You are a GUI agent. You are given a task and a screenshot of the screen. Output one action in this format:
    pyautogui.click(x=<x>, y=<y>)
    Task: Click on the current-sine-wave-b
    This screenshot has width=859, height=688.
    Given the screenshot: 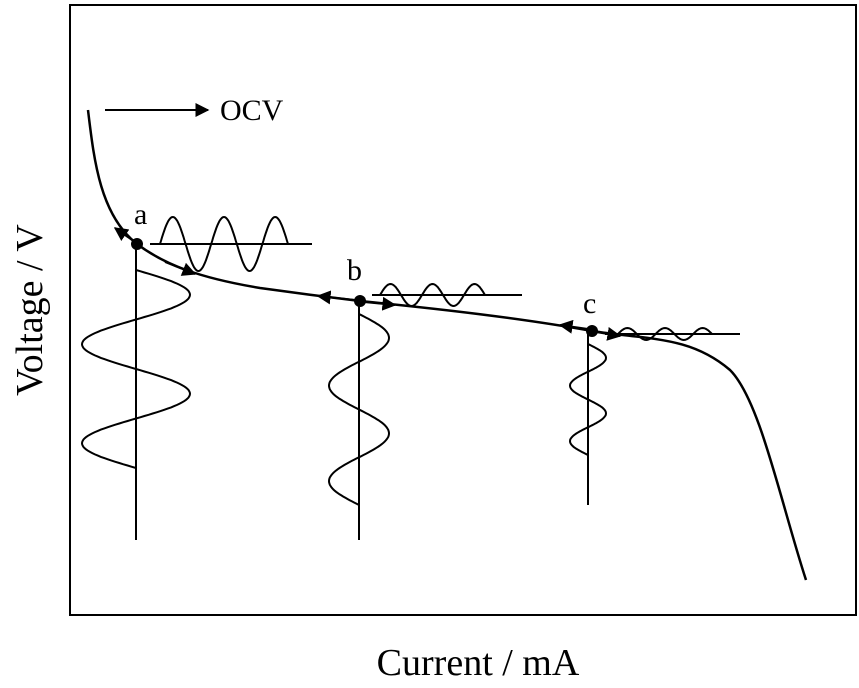 What is the action you would take?
    pyautogui.click(x=432, y=295)
    